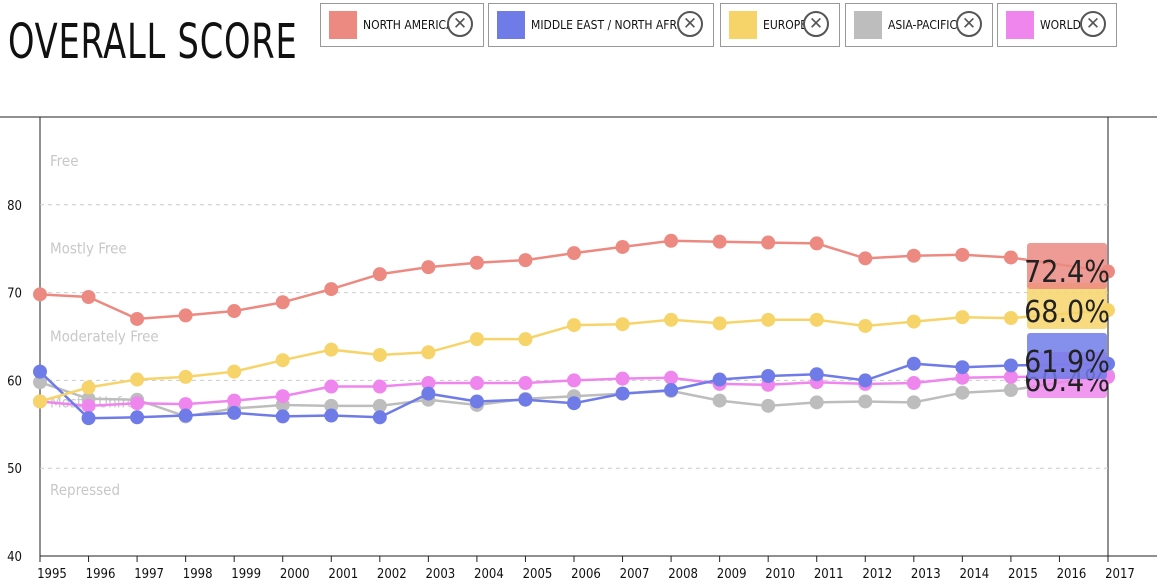 Image resolution: width=1157 pixels, height=584 pixels. What do you see at coordinates (14, 469) in the screenshot?
I see `y-tick-label: 50` at bounding box center [14, 469].